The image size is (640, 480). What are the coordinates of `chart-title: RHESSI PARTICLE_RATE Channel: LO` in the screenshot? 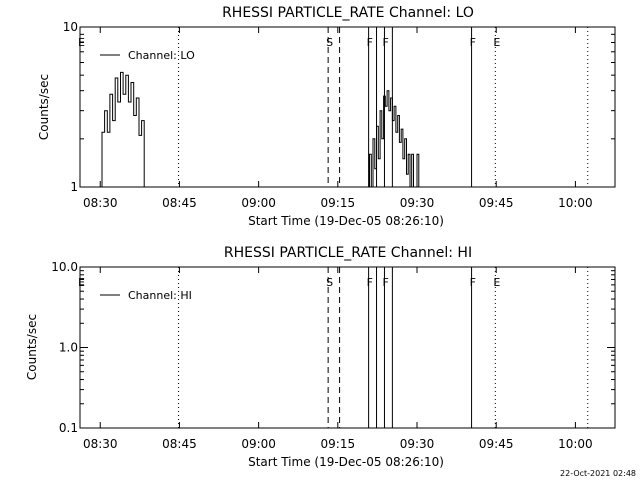 It's located at (348, 13).